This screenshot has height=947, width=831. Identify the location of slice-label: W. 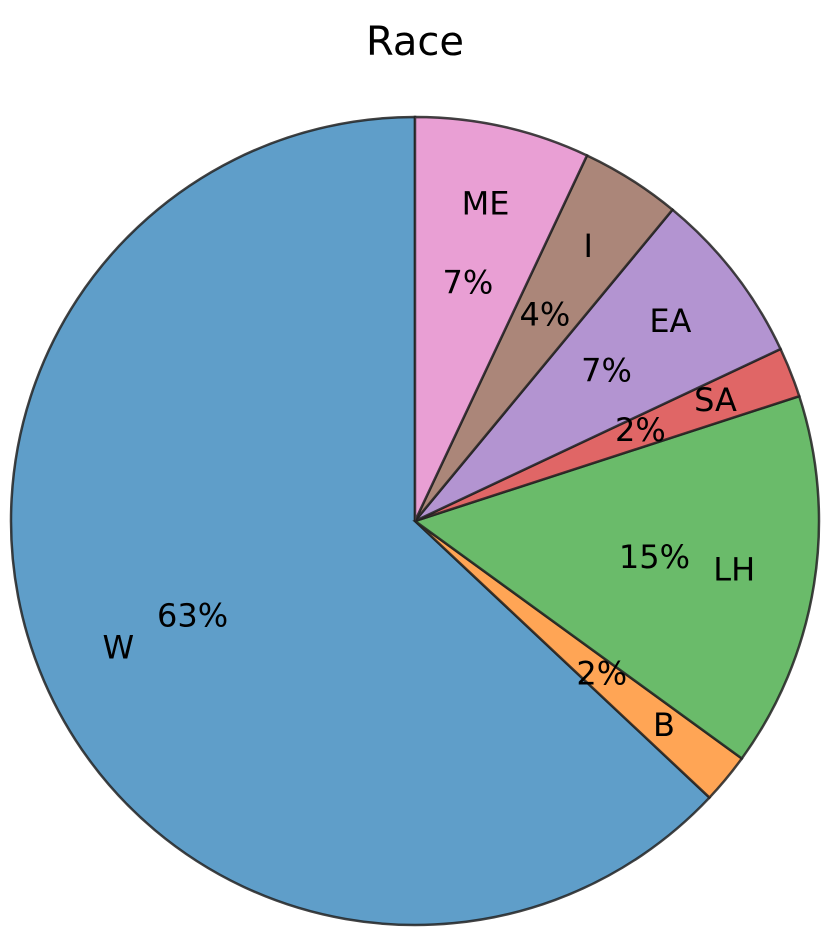
(119, 647).